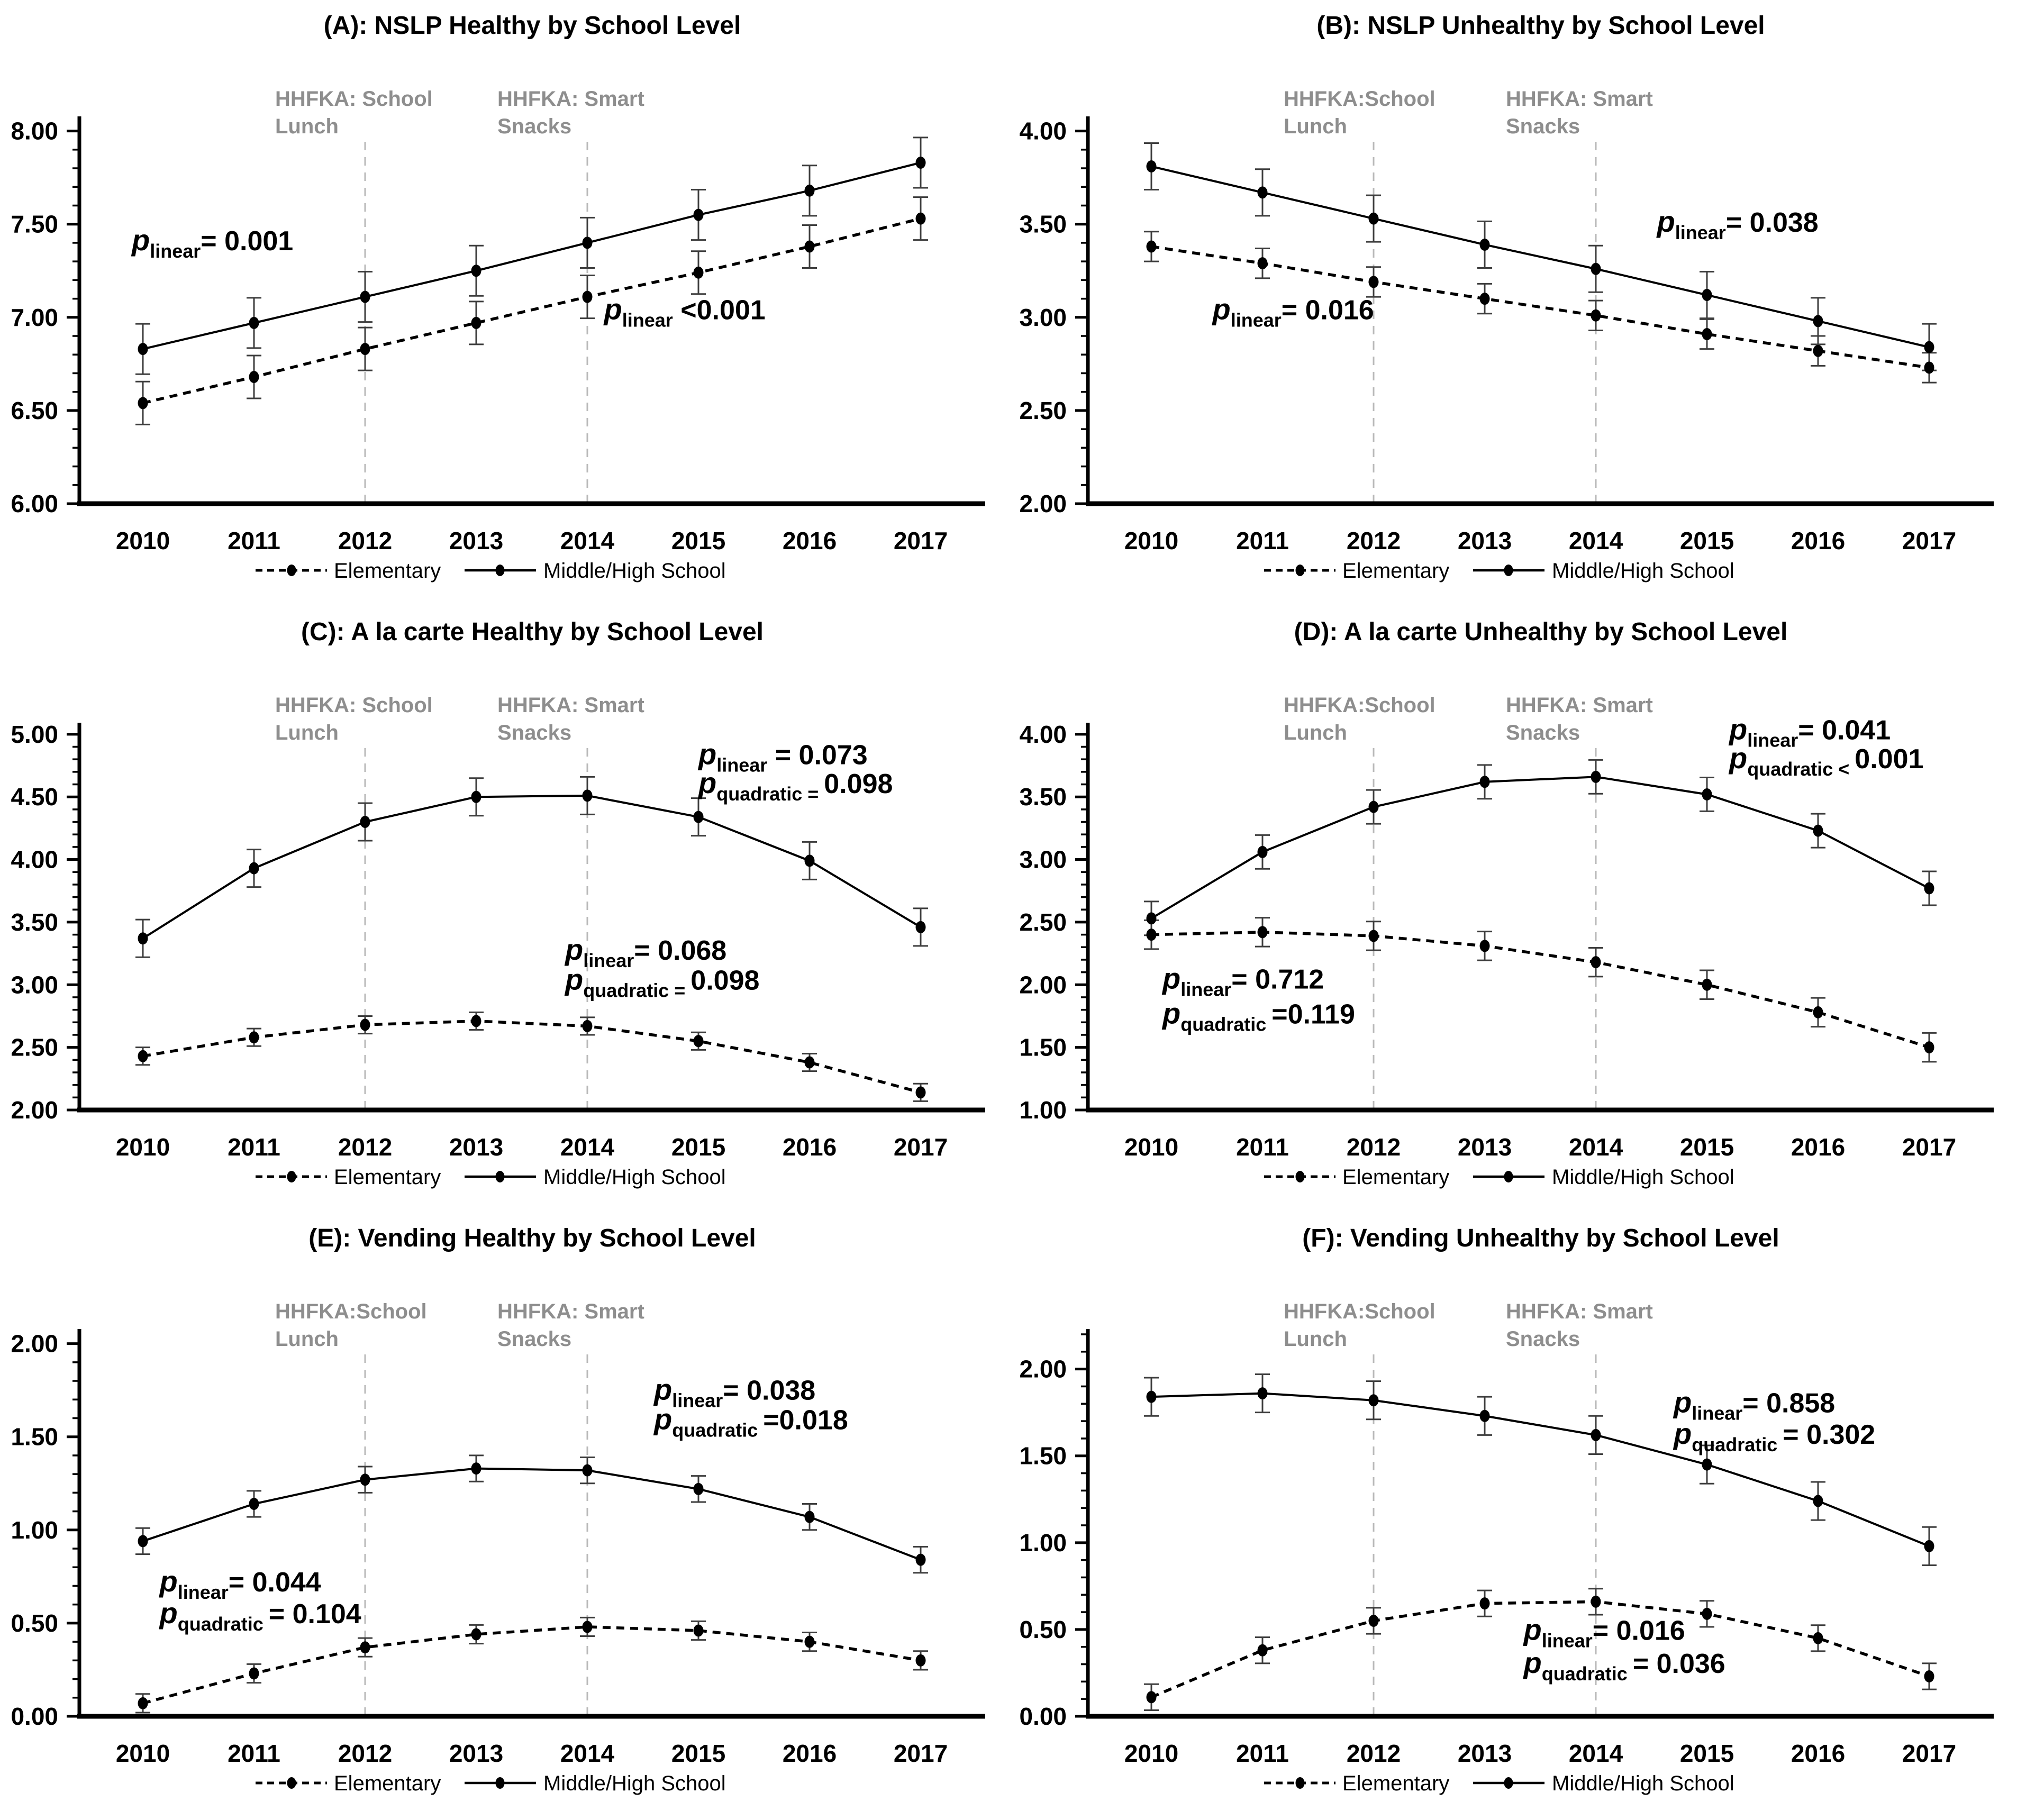  Describe the element at coordinates (1515, 268) in the screenshot. I see `p-value-annotations: plinear= 0.038 plinear= 0.016` at that location.